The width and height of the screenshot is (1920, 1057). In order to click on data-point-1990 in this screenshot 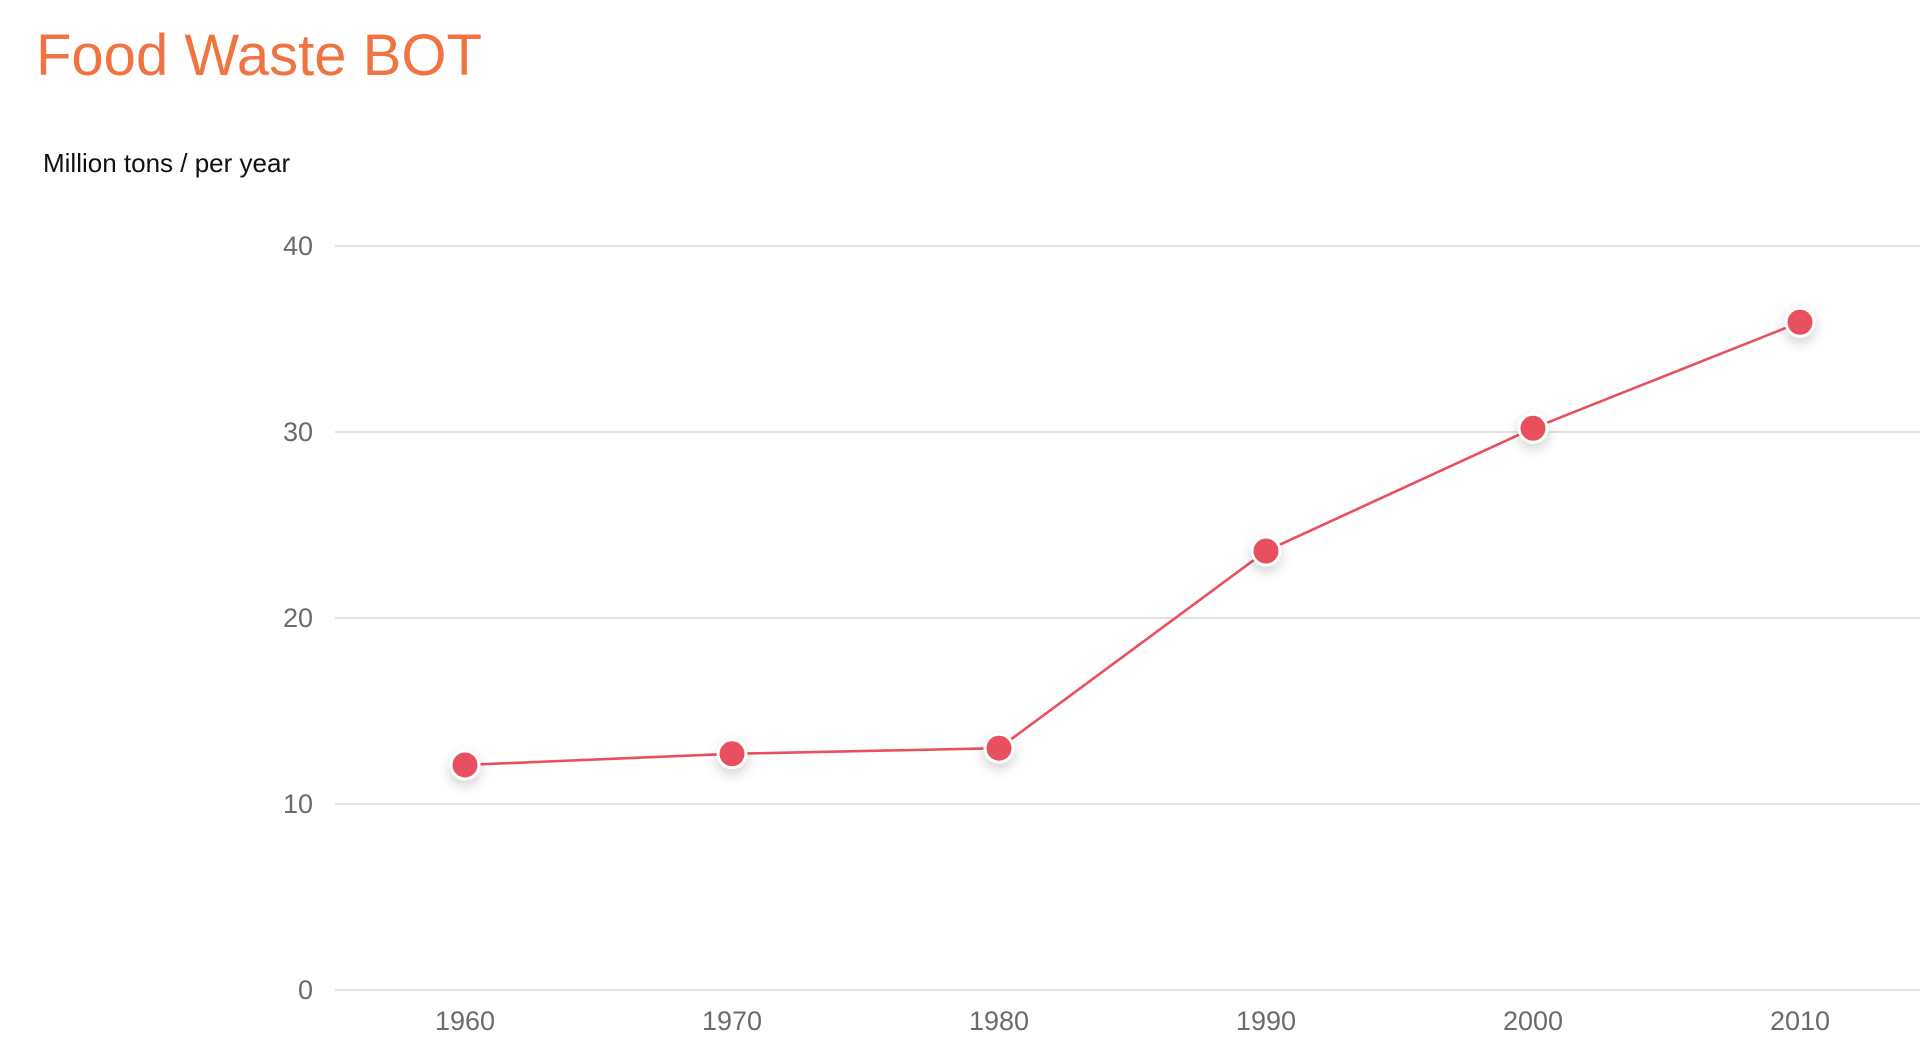, I will do `click(1266, 551)`.